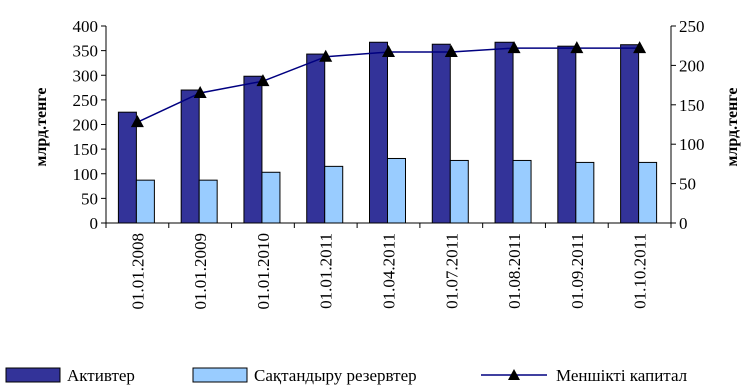 Image resolution: width=750 pixels, height=385 pixels. I want to click on x-tick-label-3: 01.01.2011, so click(326, 271).